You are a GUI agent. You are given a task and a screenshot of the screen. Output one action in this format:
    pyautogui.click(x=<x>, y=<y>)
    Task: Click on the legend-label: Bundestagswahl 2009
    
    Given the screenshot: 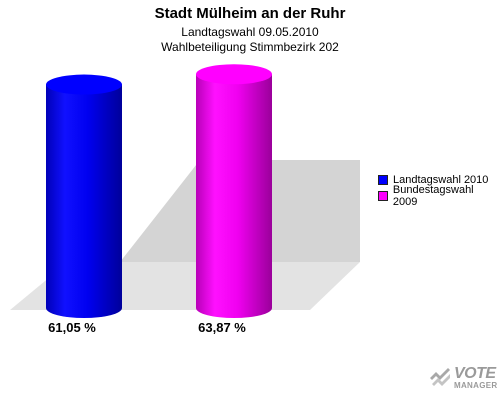 What is the action you would take?
    pyautogui.click(x=433, y=196)
    